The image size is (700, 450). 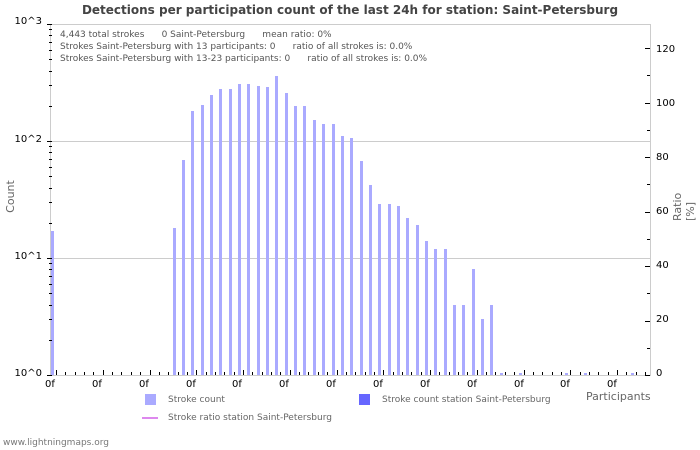 I want to click on x-axis-title: Participants, so click(x=618, y=396).